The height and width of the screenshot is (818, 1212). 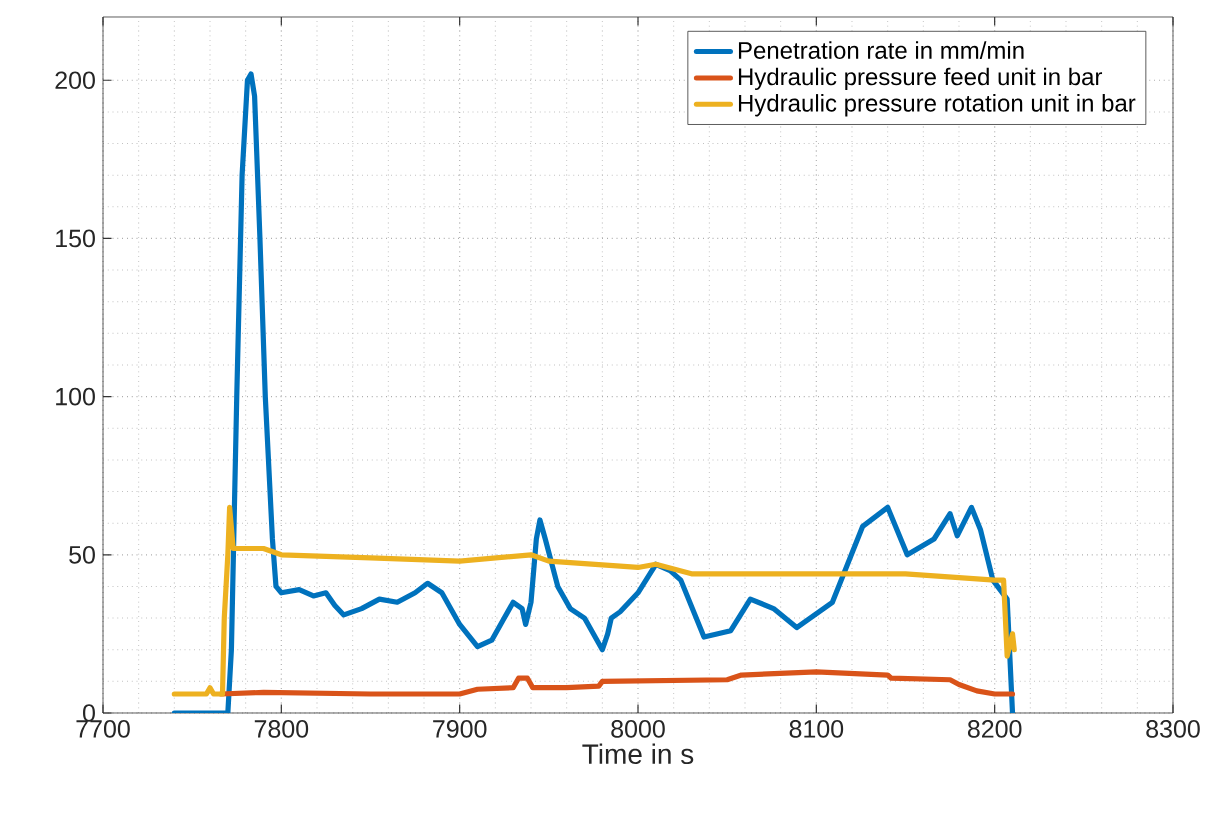 What do you see at coordinates (75, 396) in the screenshot?
I see `y-tick-label: 100` at bounding box center [75, 396].